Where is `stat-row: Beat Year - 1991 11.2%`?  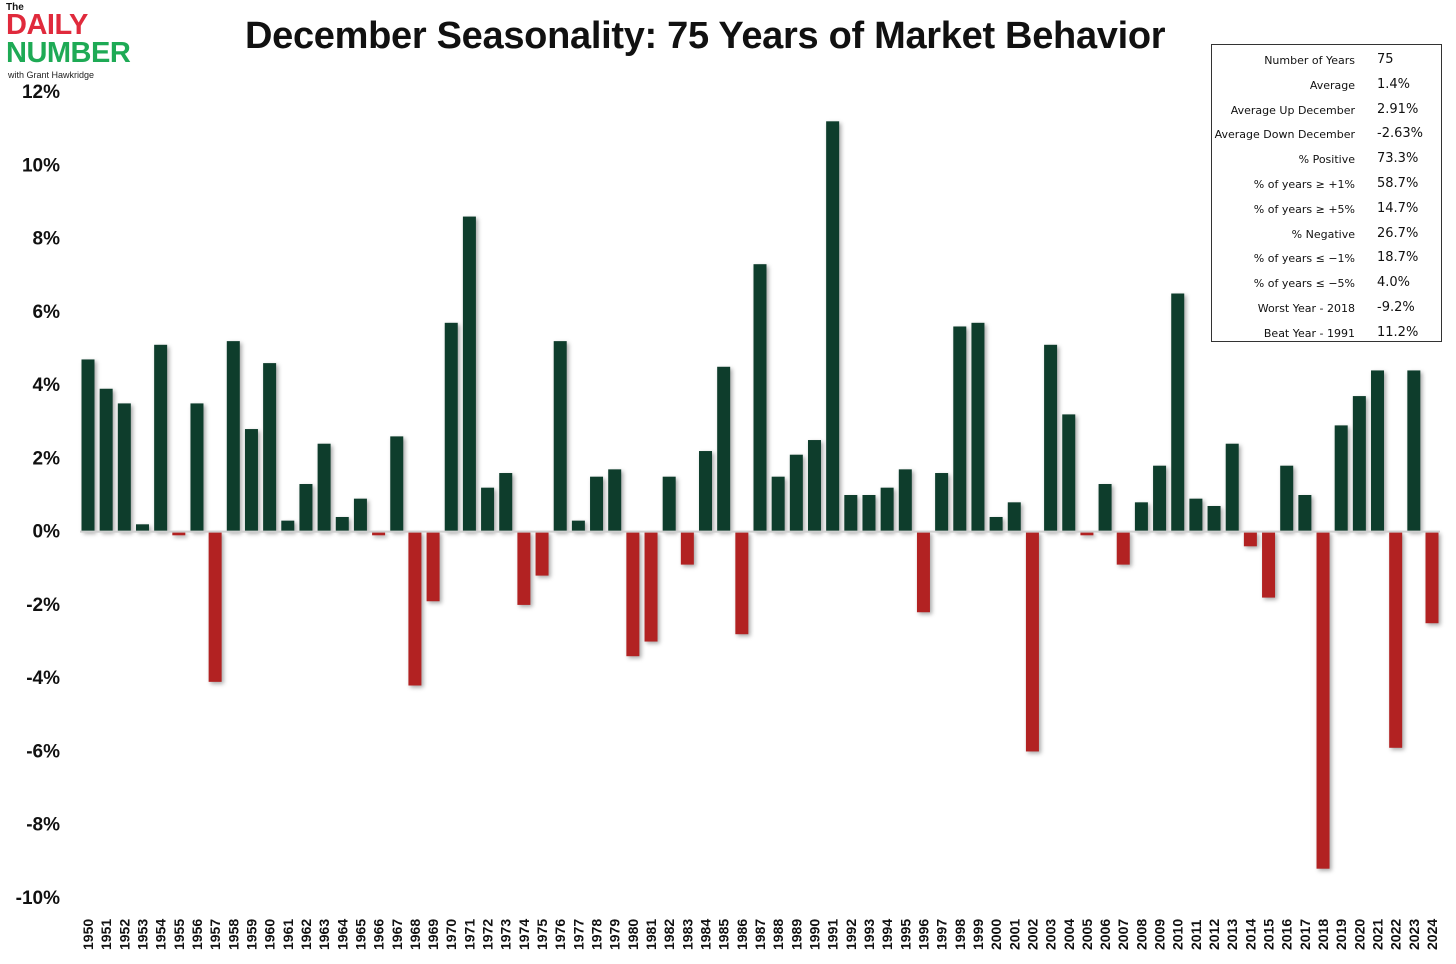 stat-row: Beat Year - 1991 11.2% is located at coordinates (1326, 332).